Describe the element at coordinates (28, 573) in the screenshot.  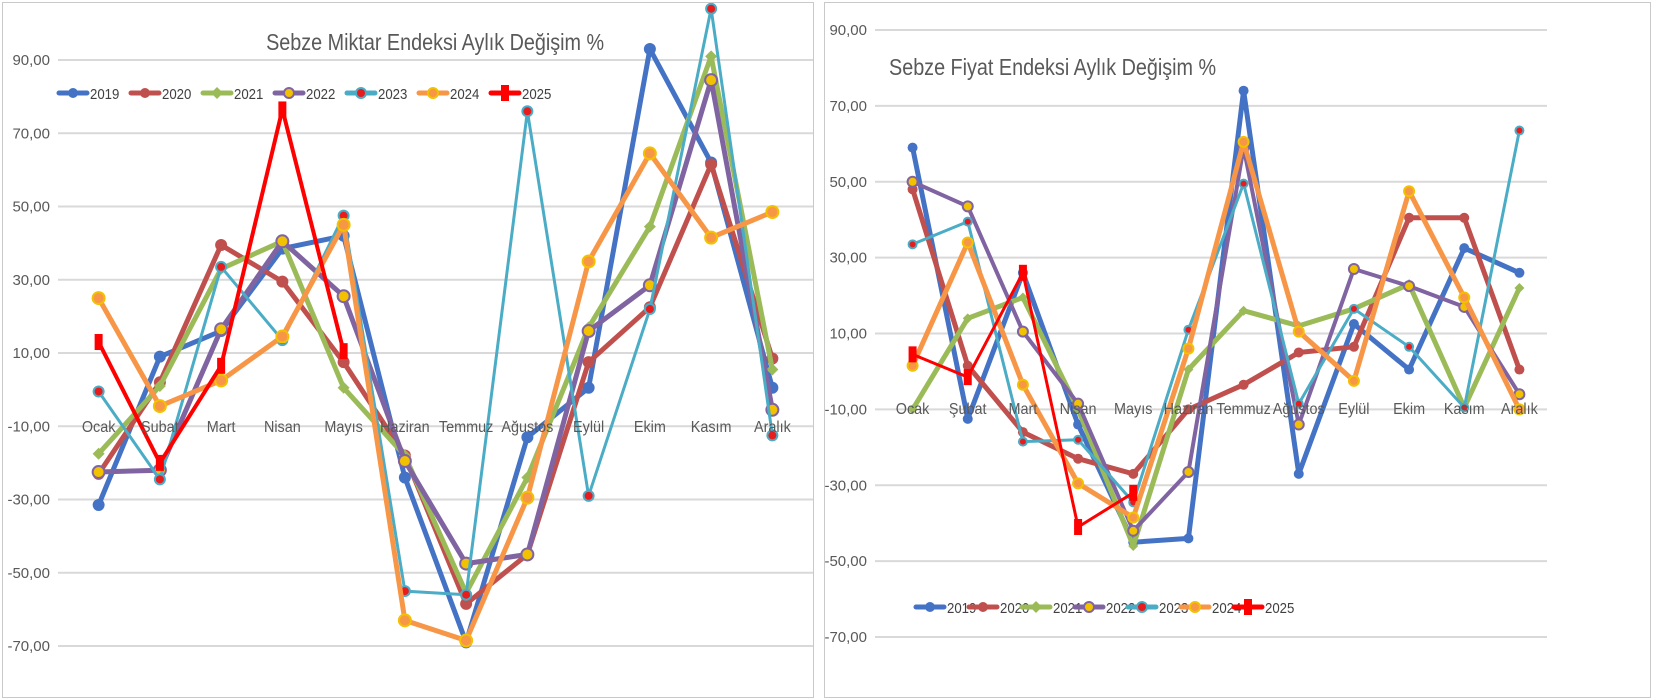
I see `y-tick-label: -50,00` at that location.